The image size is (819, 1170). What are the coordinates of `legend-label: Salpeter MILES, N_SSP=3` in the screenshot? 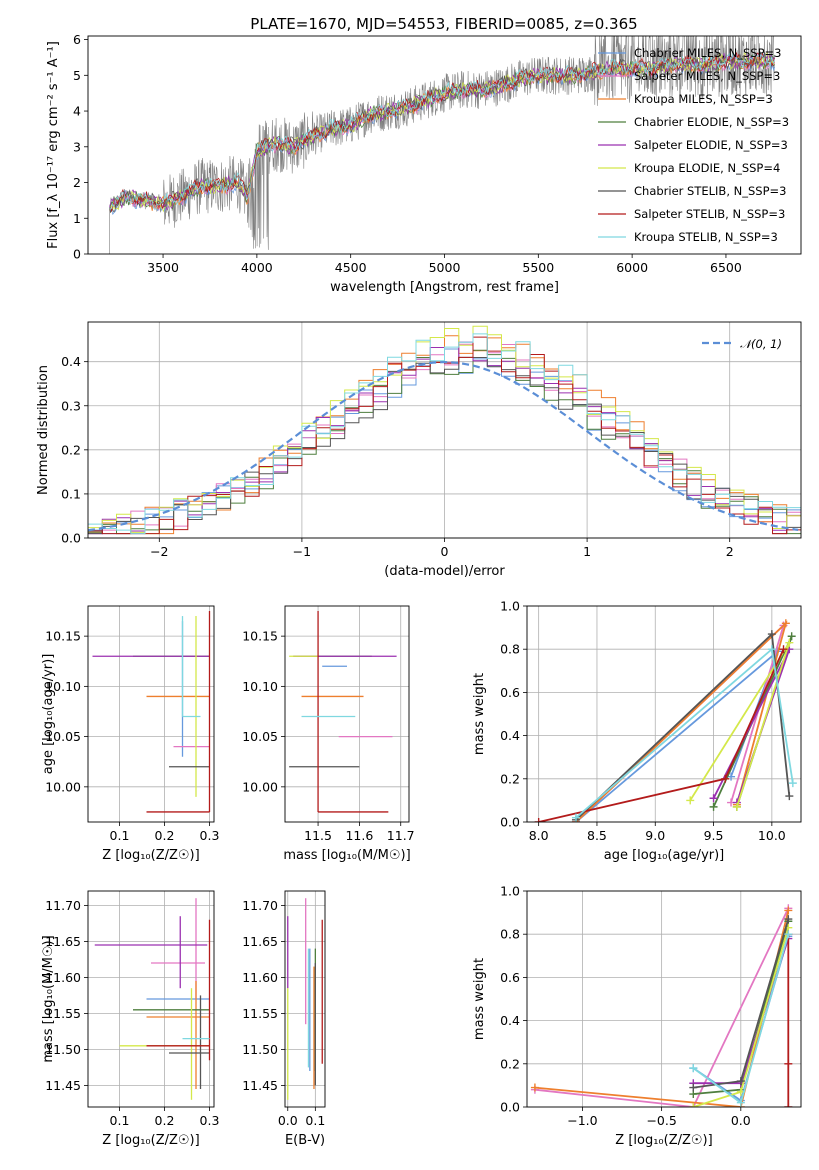 It's located at (707, 76).